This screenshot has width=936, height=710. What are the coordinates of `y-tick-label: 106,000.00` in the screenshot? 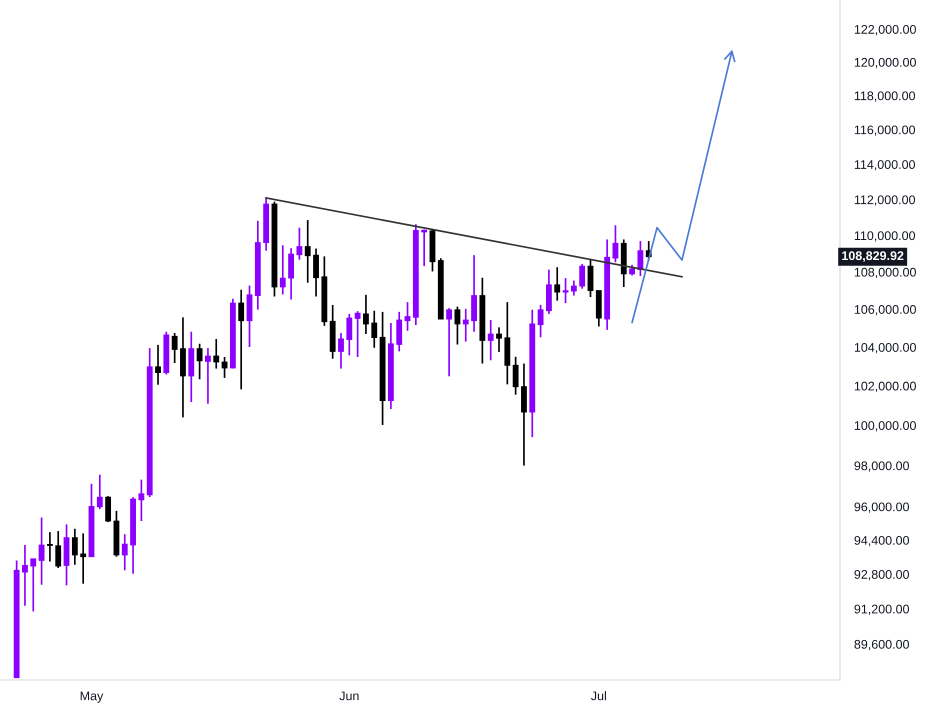 It's located at (885, 310).